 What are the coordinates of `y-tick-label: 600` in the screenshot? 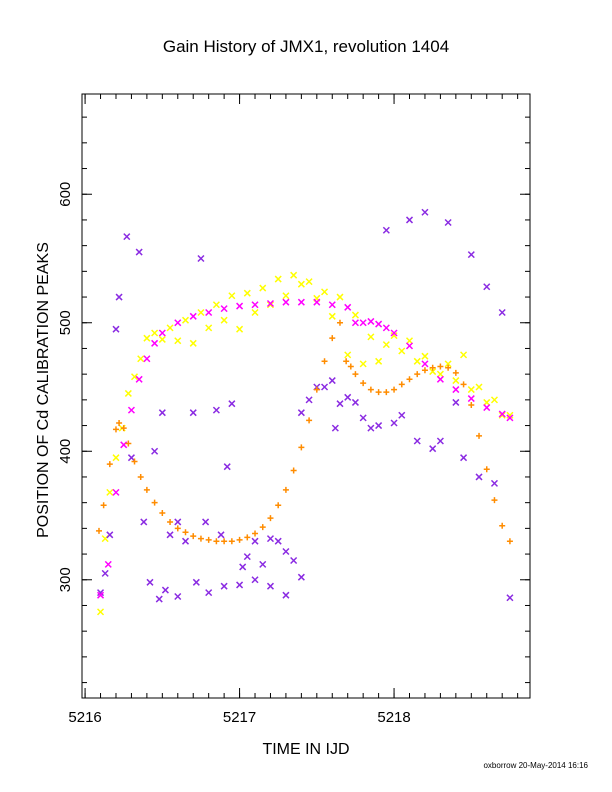 It's located at (65, 194).